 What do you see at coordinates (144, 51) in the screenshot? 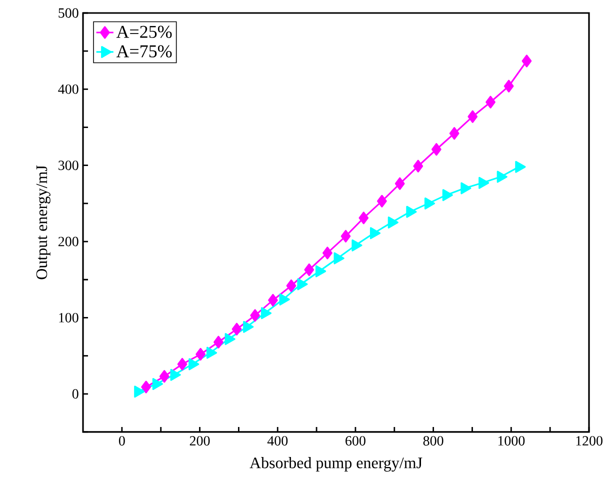
I see `legend-label: A=75%` at bounding box center [144, 51].